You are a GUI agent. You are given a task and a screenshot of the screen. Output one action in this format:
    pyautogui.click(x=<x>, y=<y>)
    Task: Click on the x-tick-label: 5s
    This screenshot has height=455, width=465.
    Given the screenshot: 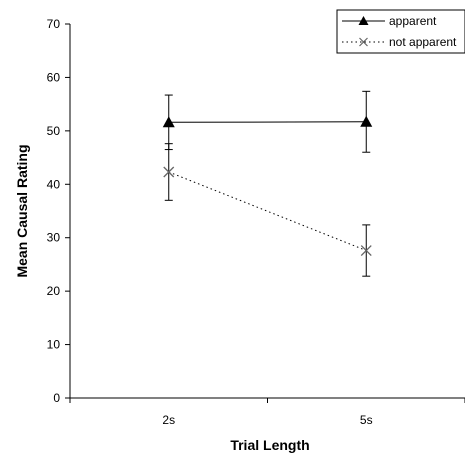 What is the action you would take?
    pyautogui.click(x=366, y=420)
    